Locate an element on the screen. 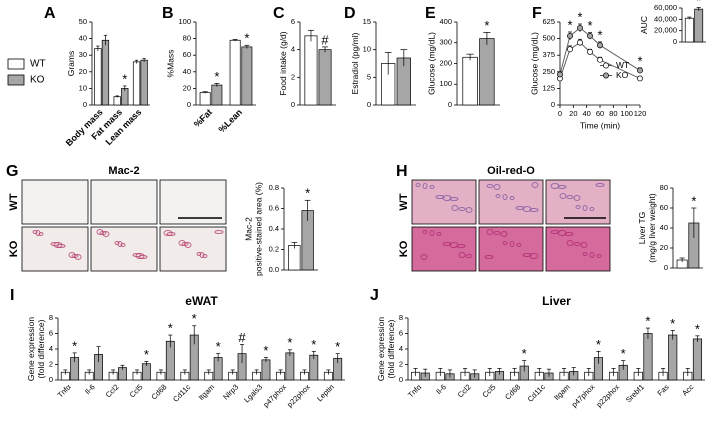  micrograph is located at coordinates (124, 249).